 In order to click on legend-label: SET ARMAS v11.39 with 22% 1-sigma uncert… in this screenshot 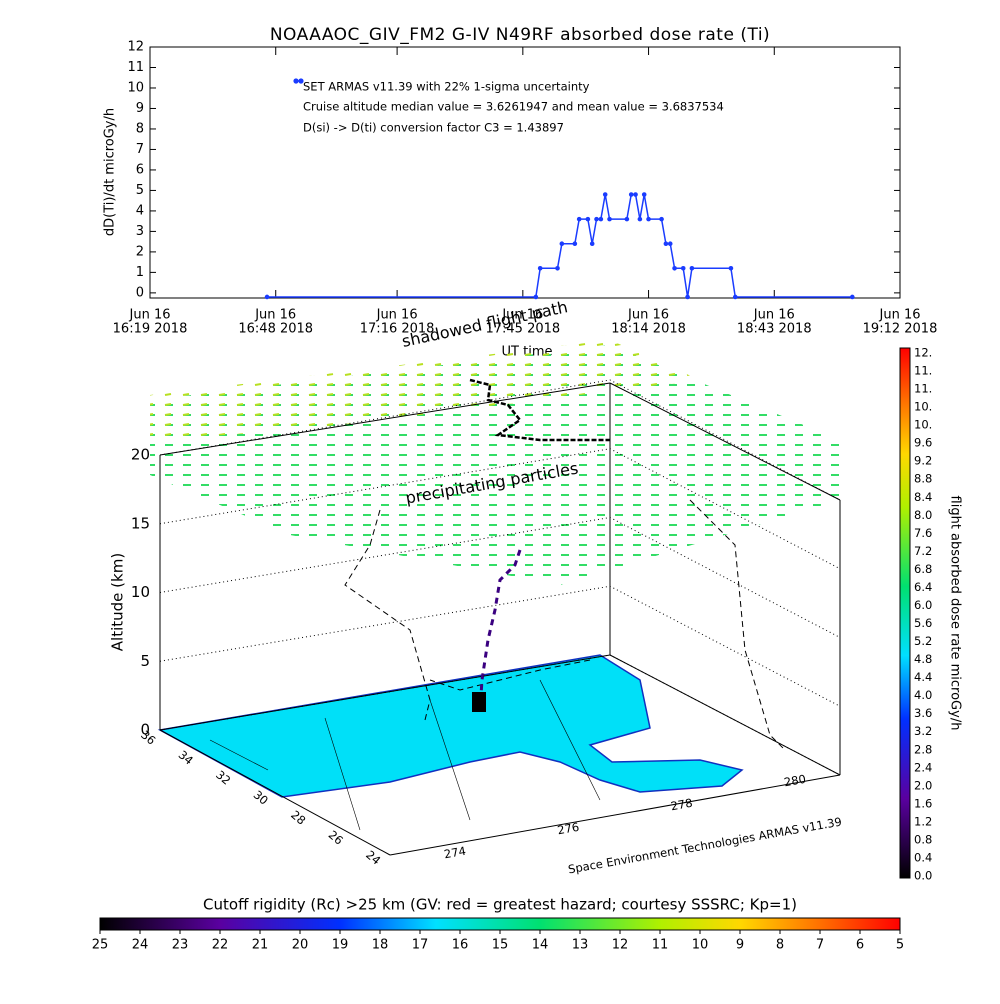, I will do `click(446, 87)`.